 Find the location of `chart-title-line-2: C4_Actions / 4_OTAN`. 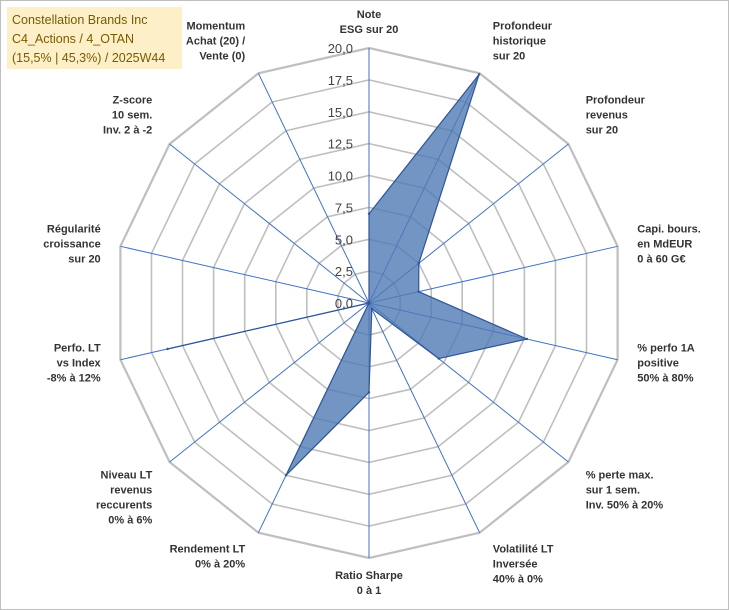

chart-title-line-2: C4_Actions / 4_OTAN is located at coordinates (73, 39).